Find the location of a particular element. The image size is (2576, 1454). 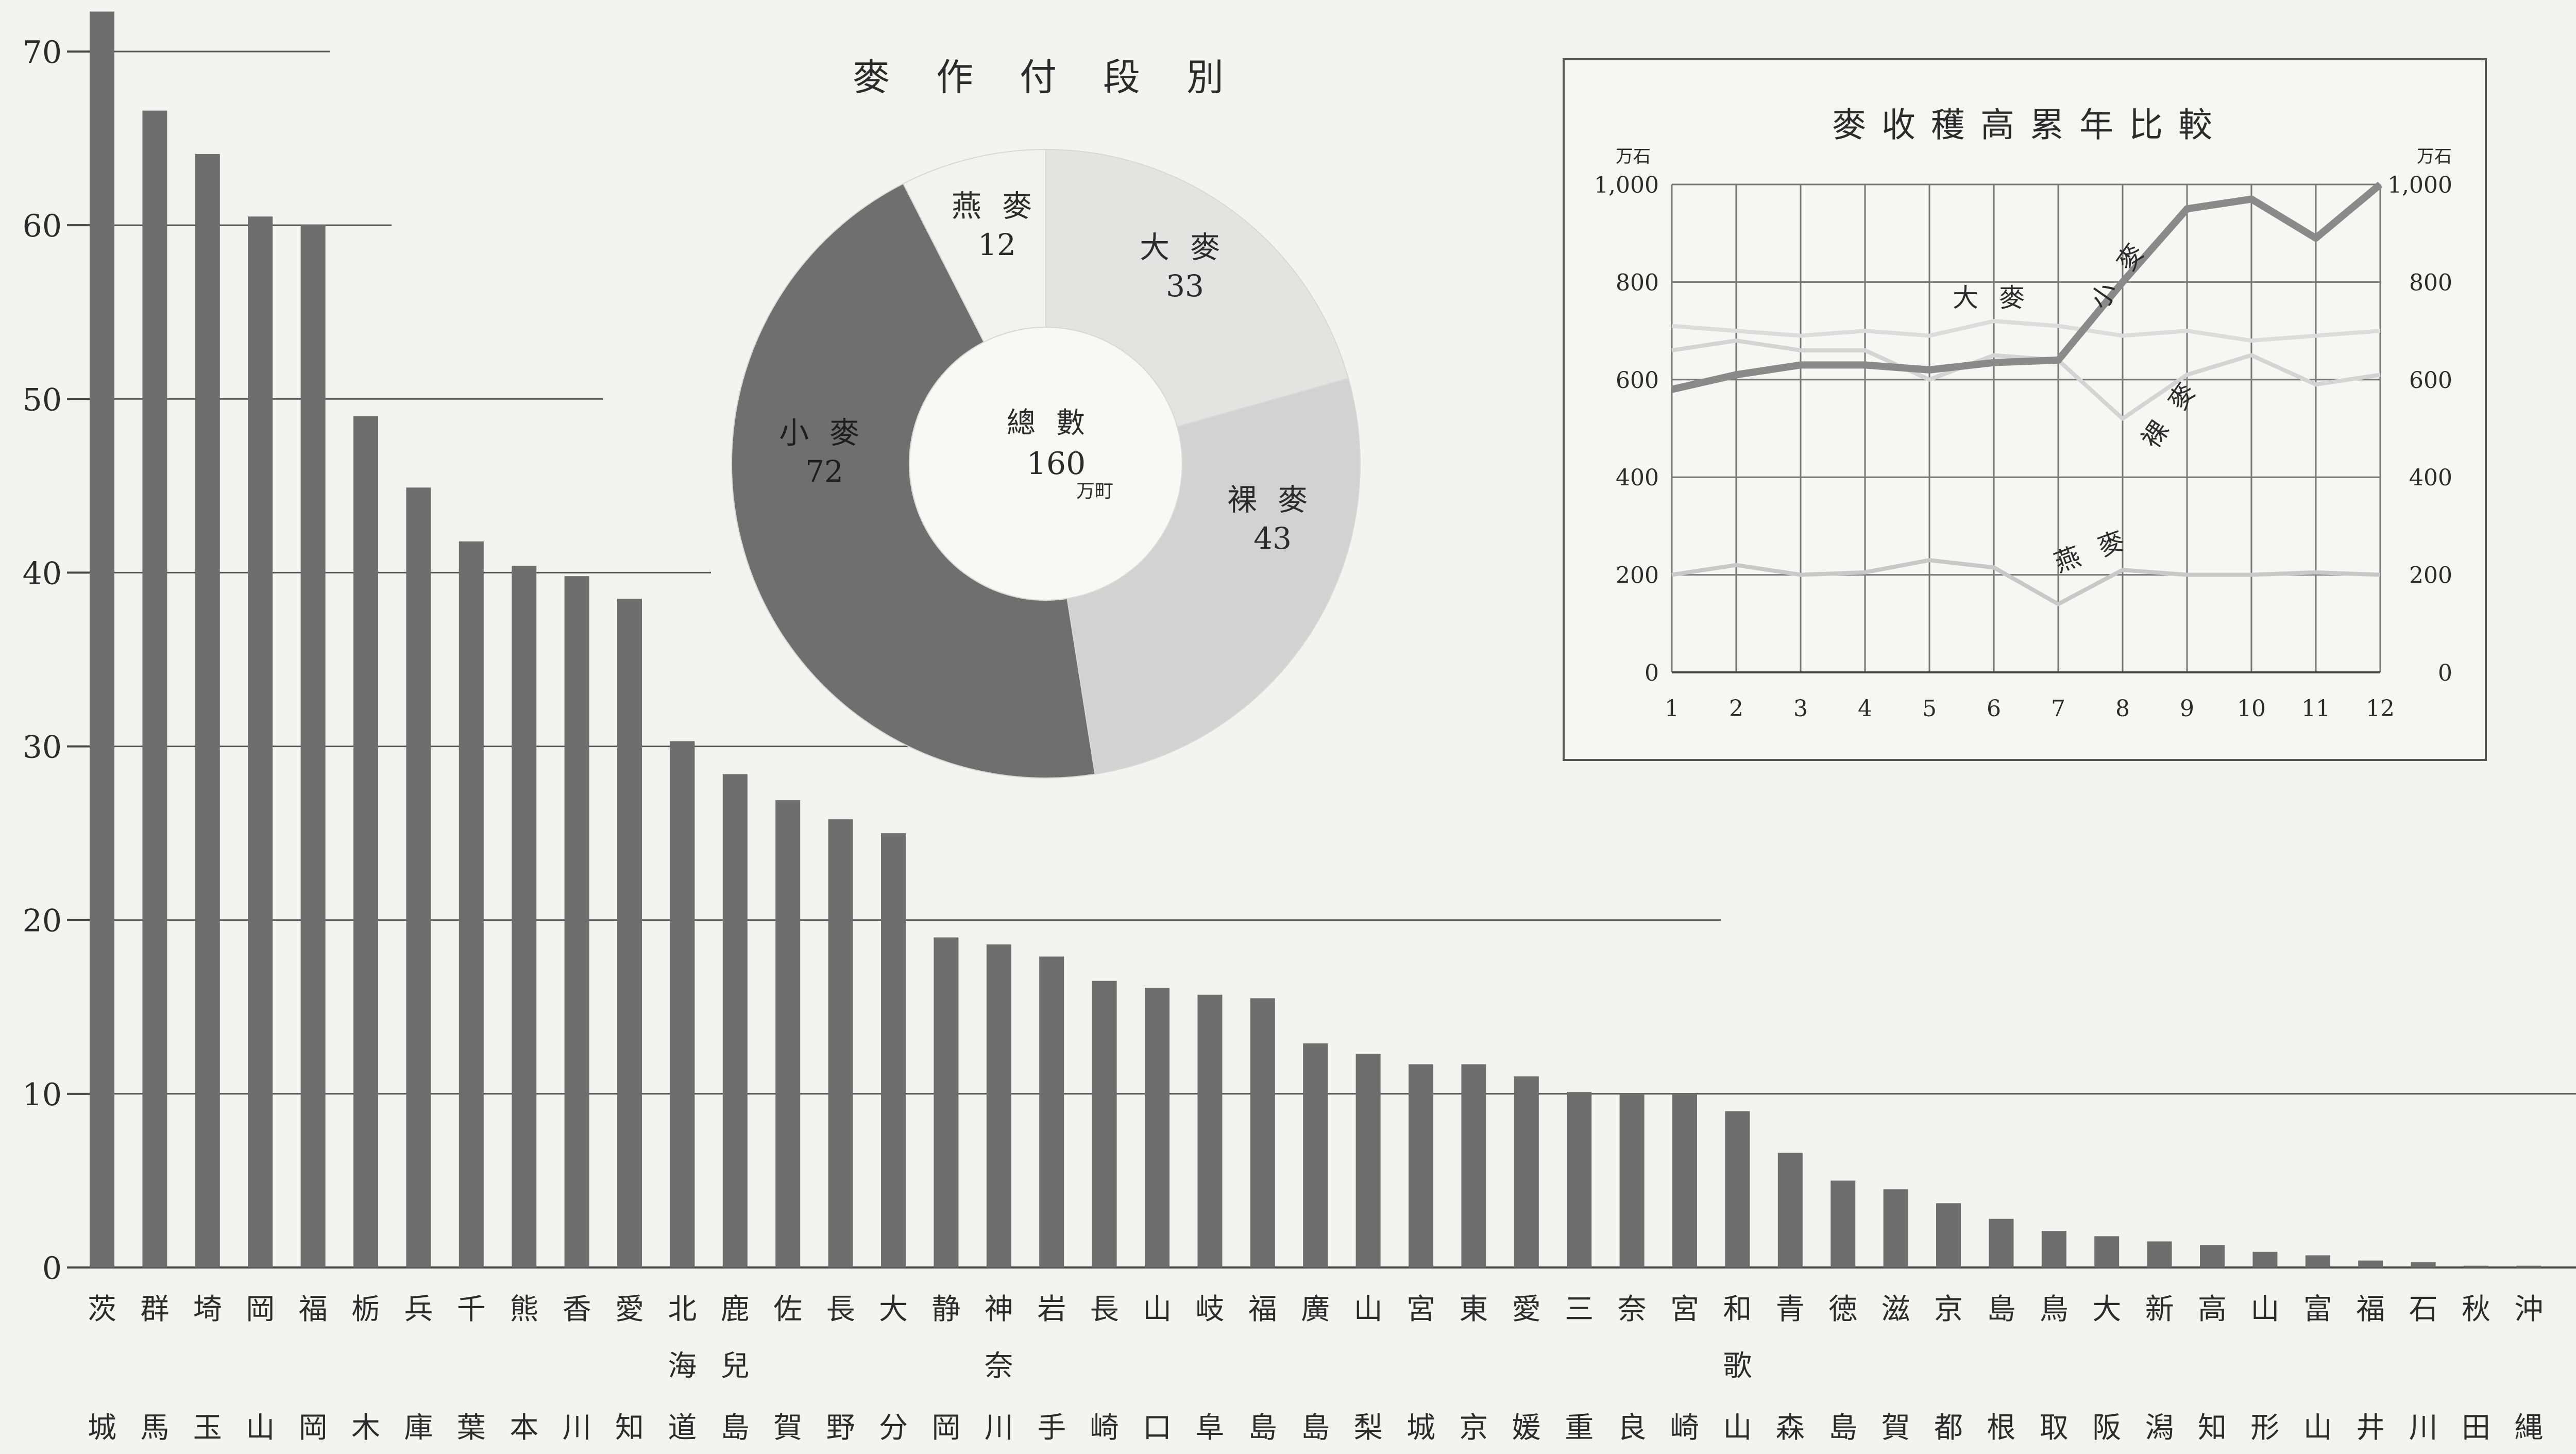

category-label: 城 is located at coordinates (1420, 1428).